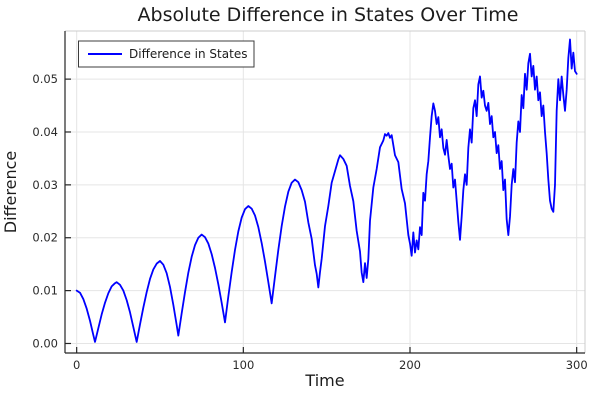  I want to click on legend-label: Difference in States, so click(188, 54).